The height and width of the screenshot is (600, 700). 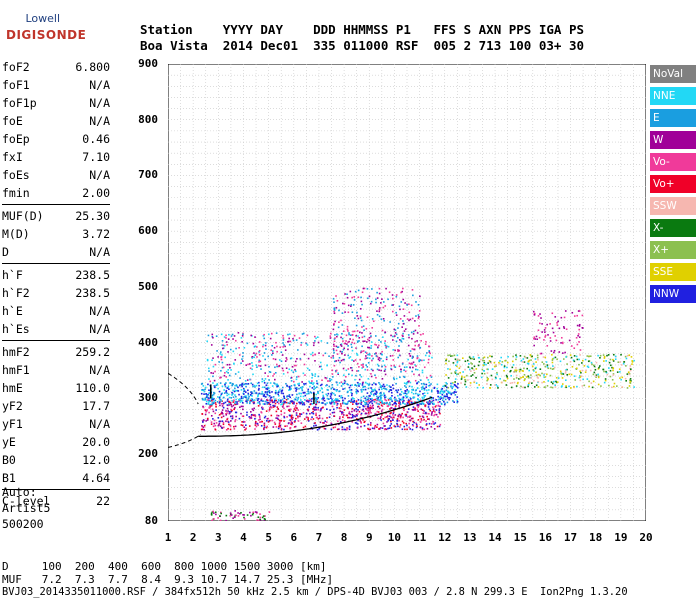 What do you see at coordinates (315, 416) in the screenshot?
I see `o-trace-curve` at bounding box center [315, 416].